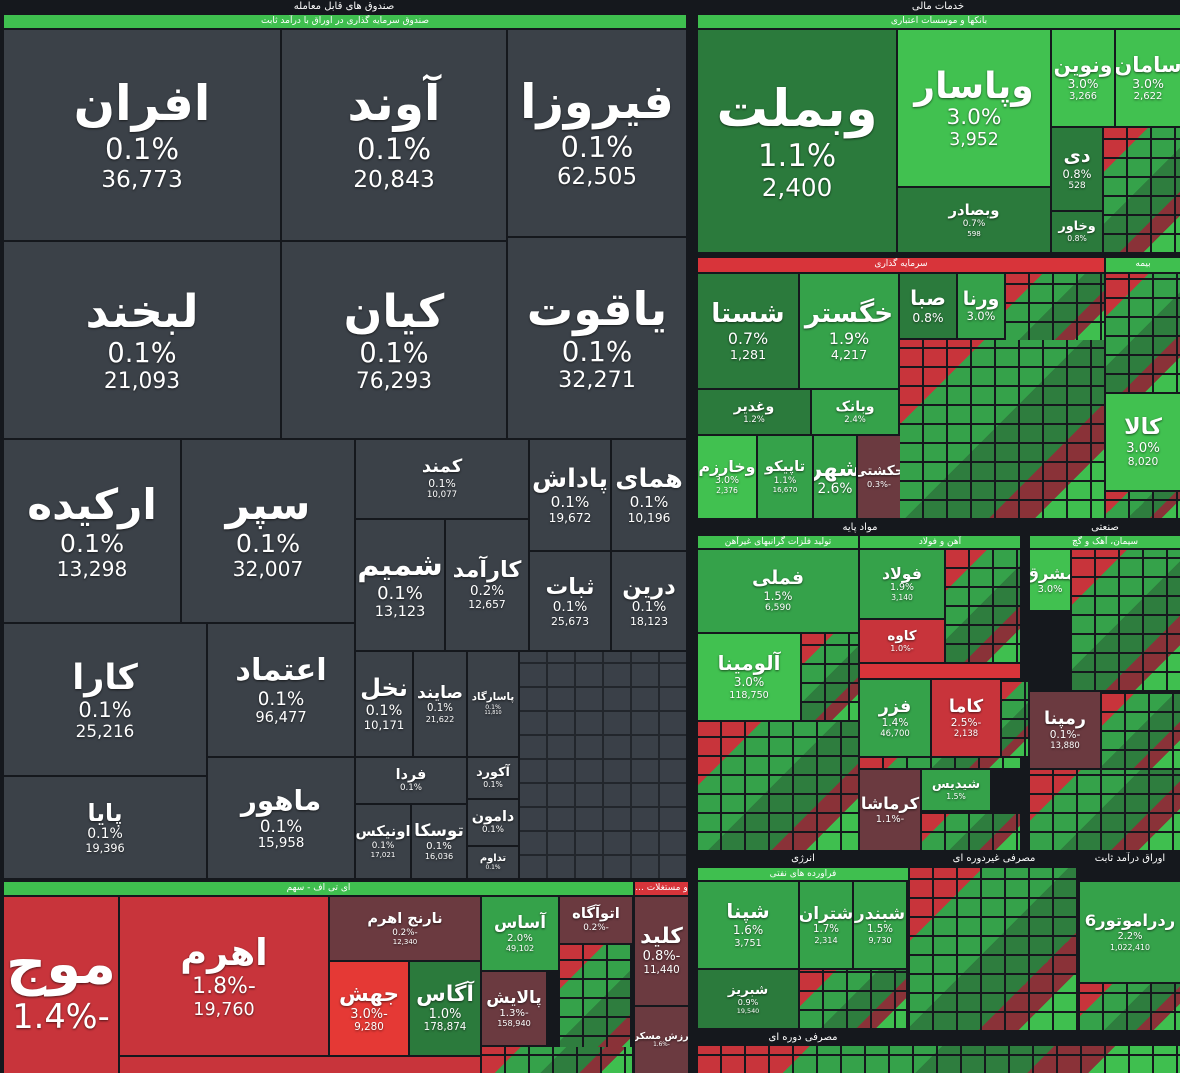  I want to click on tile: وخارزم 3.0% 2,376, so click(727, 477).